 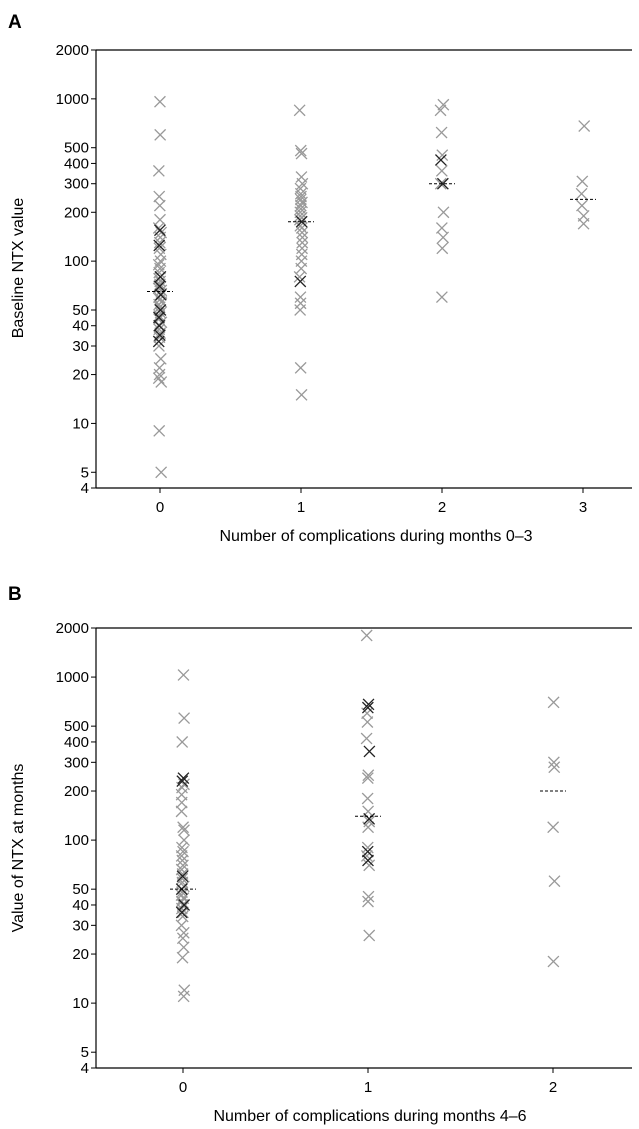 I want to click on y-axis-title: Baseline NTX value, so click(x=18, y=268).